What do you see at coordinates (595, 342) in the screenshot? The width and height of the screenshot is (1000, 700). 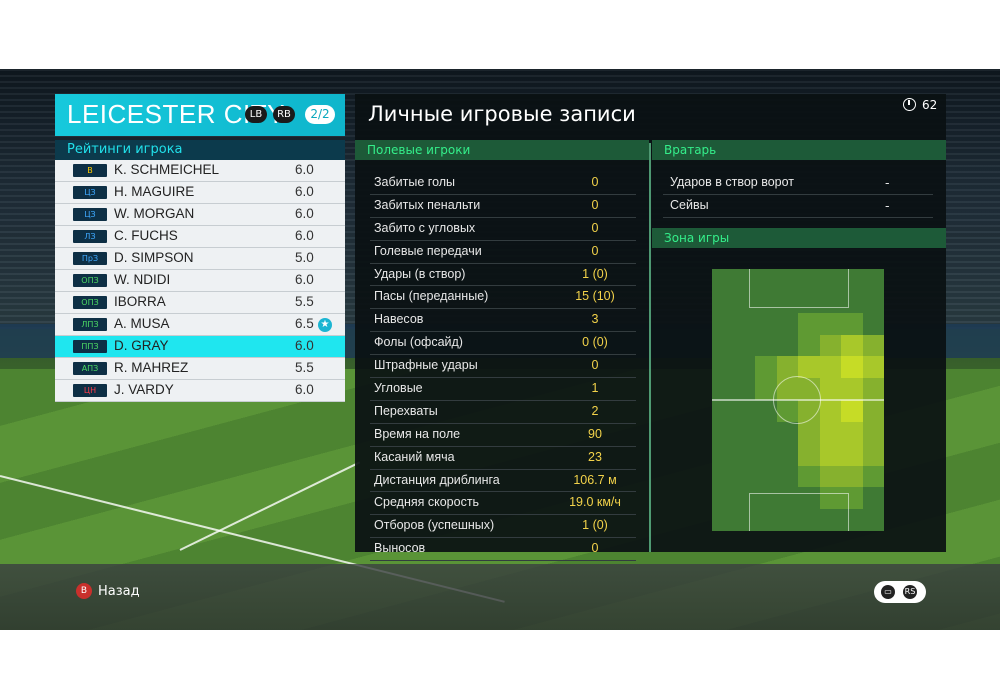 I see `stat-value: 0 (0)` at bounding box center [595, 342].